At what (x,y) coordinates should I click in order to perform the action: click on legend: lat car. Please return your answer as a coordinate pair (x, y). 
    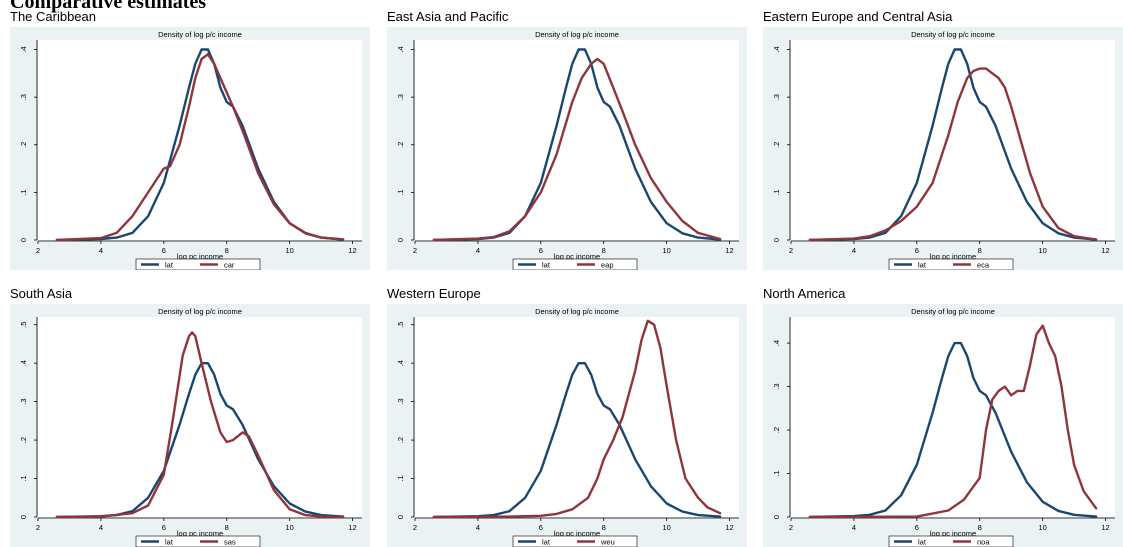
    Looking at the image, I should click on (198, 264).